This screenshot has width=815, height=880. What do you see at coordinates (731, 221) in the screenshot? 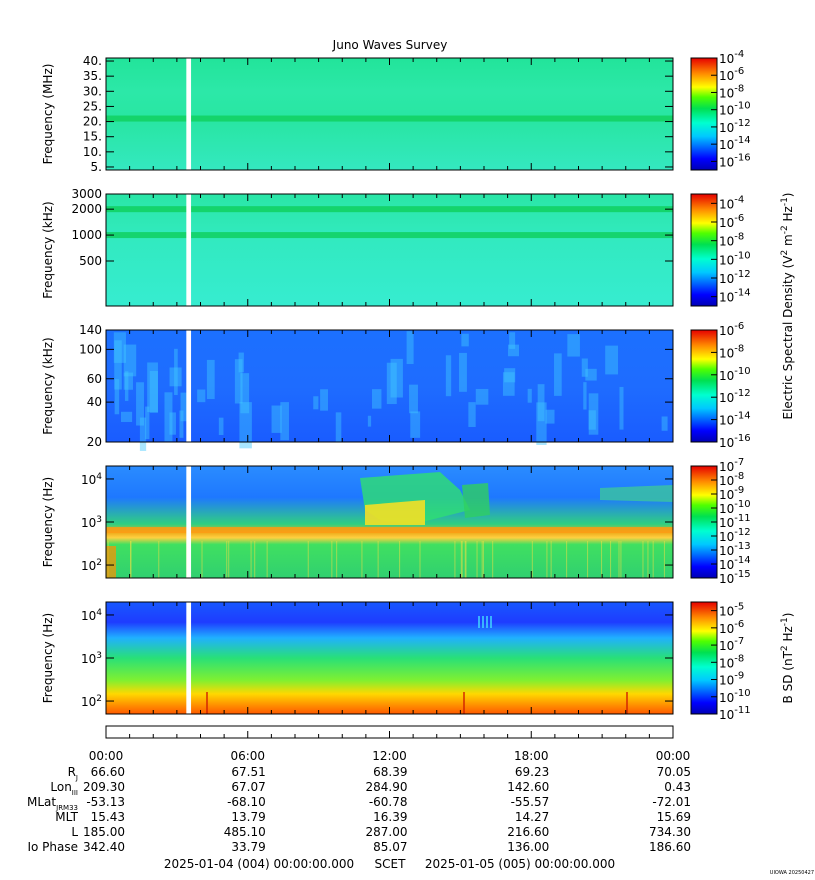
I see `colorbar-tick-label: 10⁻⁶` at bounding box center [731, 221].